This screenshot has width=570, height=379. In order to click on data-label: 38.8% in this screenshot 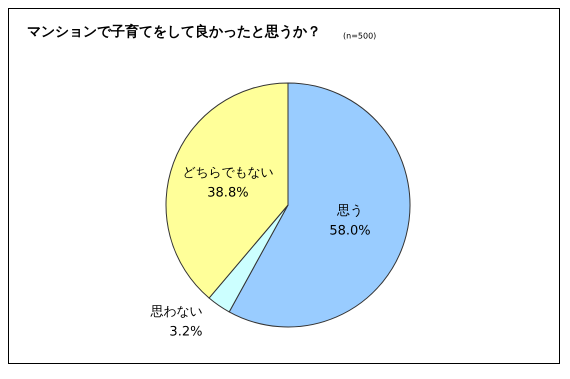, I will do `click(228, 192)`.